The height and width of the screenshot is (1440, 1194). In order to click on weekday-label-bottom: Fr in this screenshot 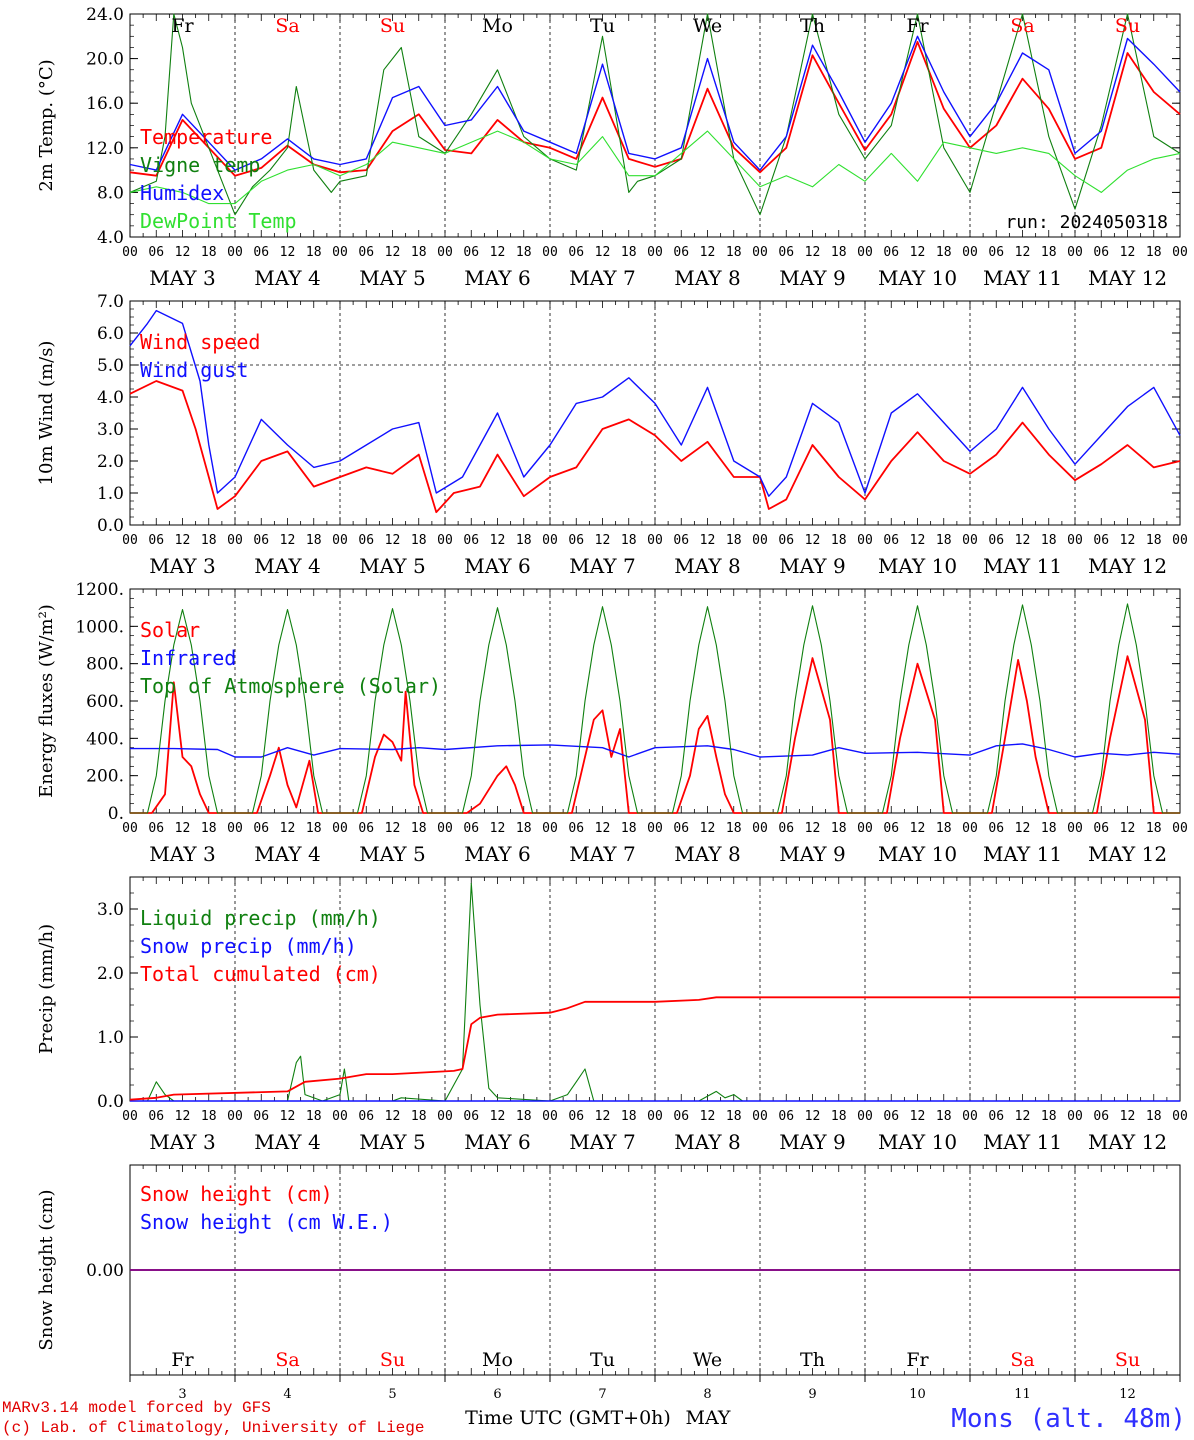, I will do `click(182, 1360)`.